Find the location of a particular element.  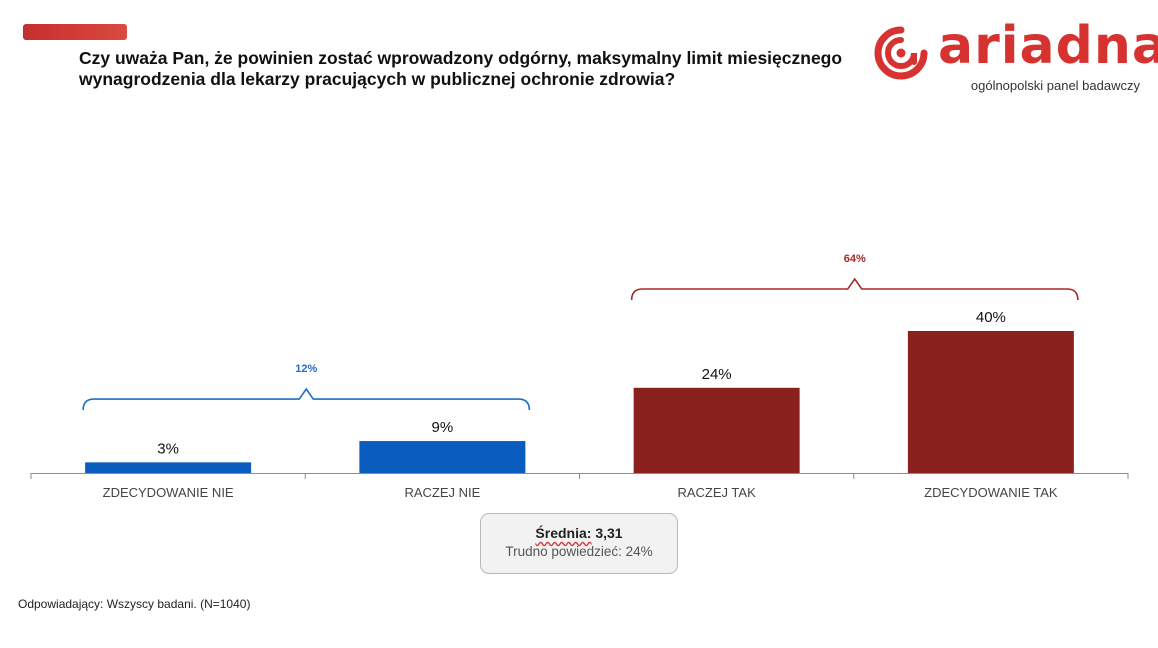

mean-summary: Średnia: 3,31 is located at coordinates (579, 533).